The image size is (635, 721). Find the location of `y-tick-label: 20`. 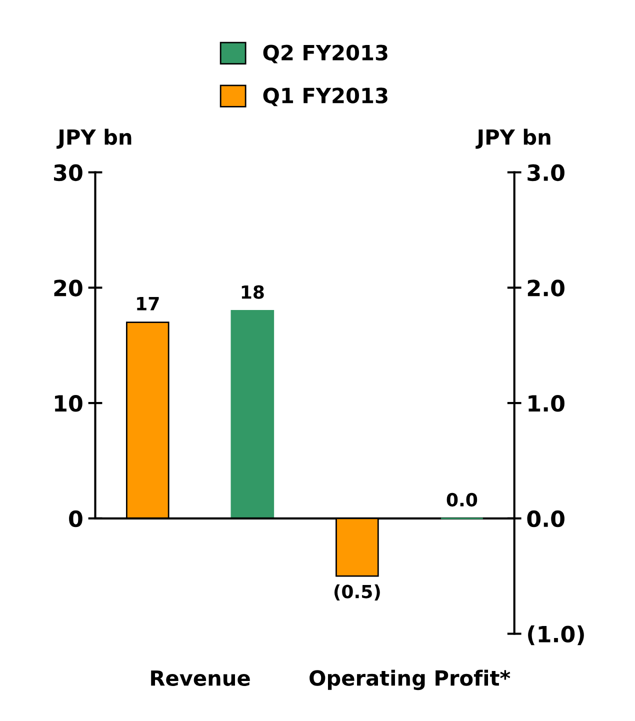

y-tick-label: 20 is located at coordinates (68, 288).